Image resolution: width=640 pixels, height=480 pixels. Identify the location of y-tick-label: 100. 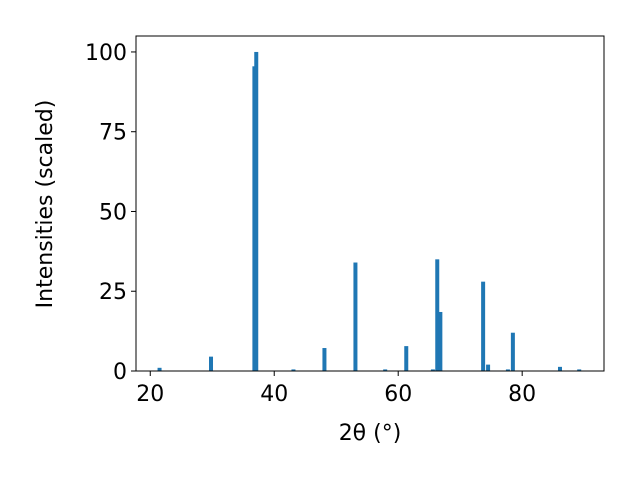
(106, 53).